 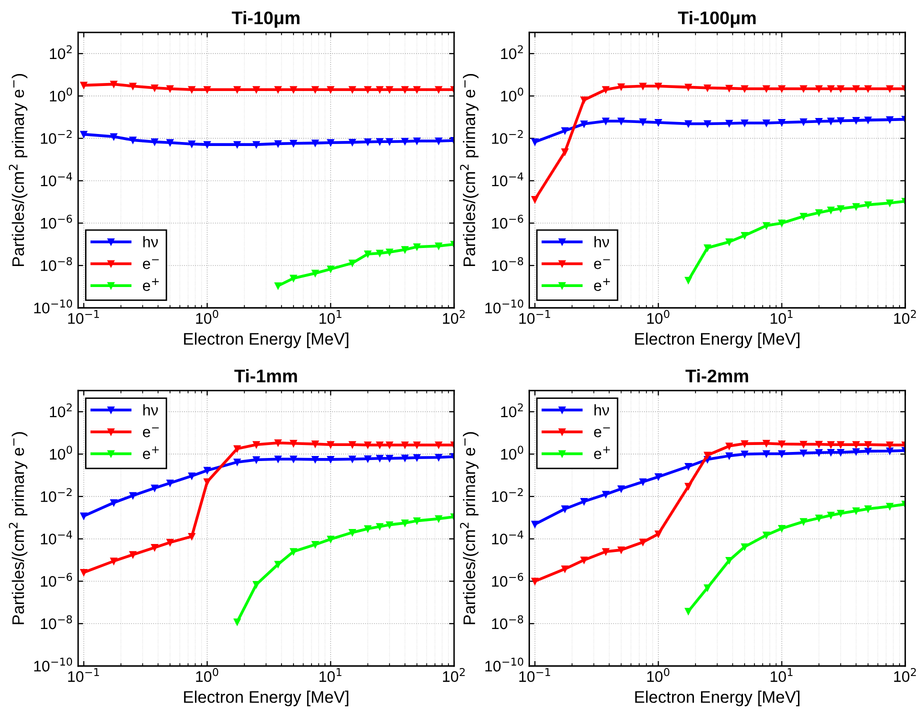 What do you see at coordinates (717, 19) in the screenshot?
I see `chart-title: Ti-100μm` at bounding box center [717, 19].